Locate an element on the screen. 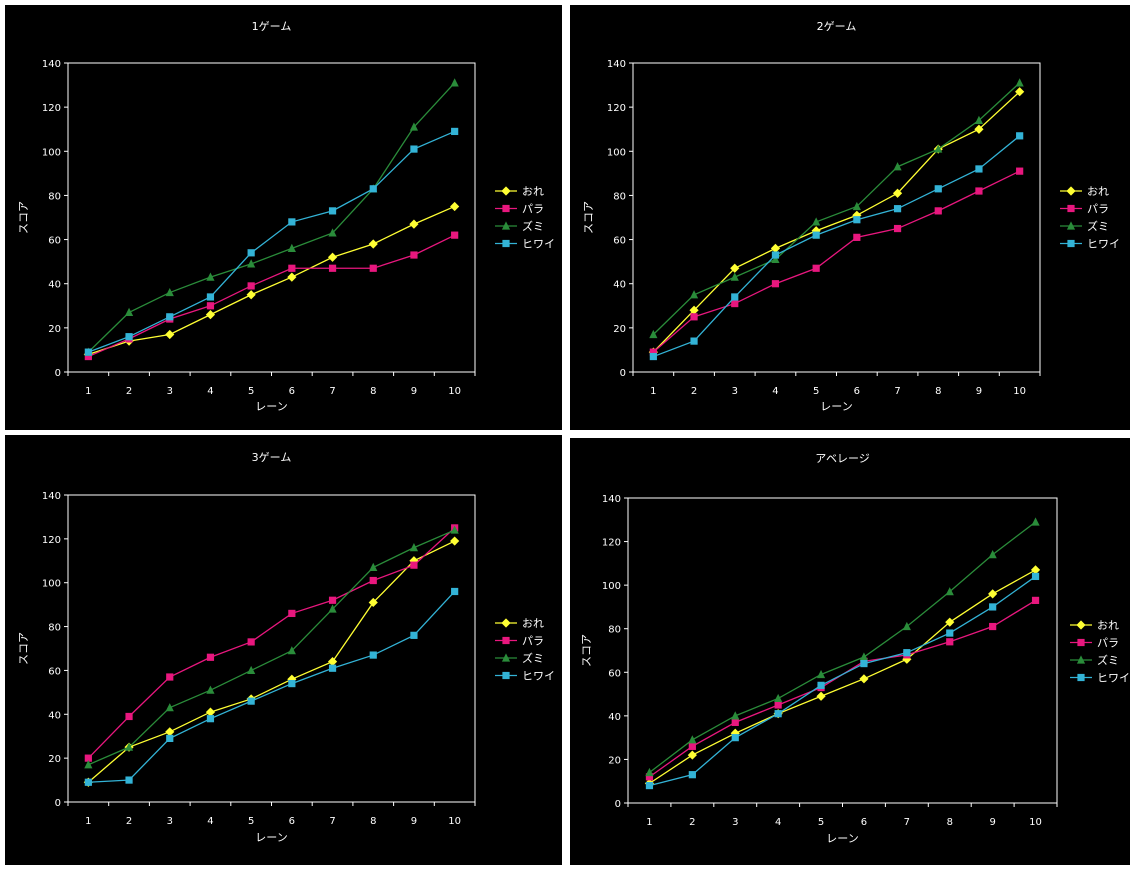 The height and width of the screenshot is (870, 1135). x-tick-label: 4 is located at coordinates (210, 821).